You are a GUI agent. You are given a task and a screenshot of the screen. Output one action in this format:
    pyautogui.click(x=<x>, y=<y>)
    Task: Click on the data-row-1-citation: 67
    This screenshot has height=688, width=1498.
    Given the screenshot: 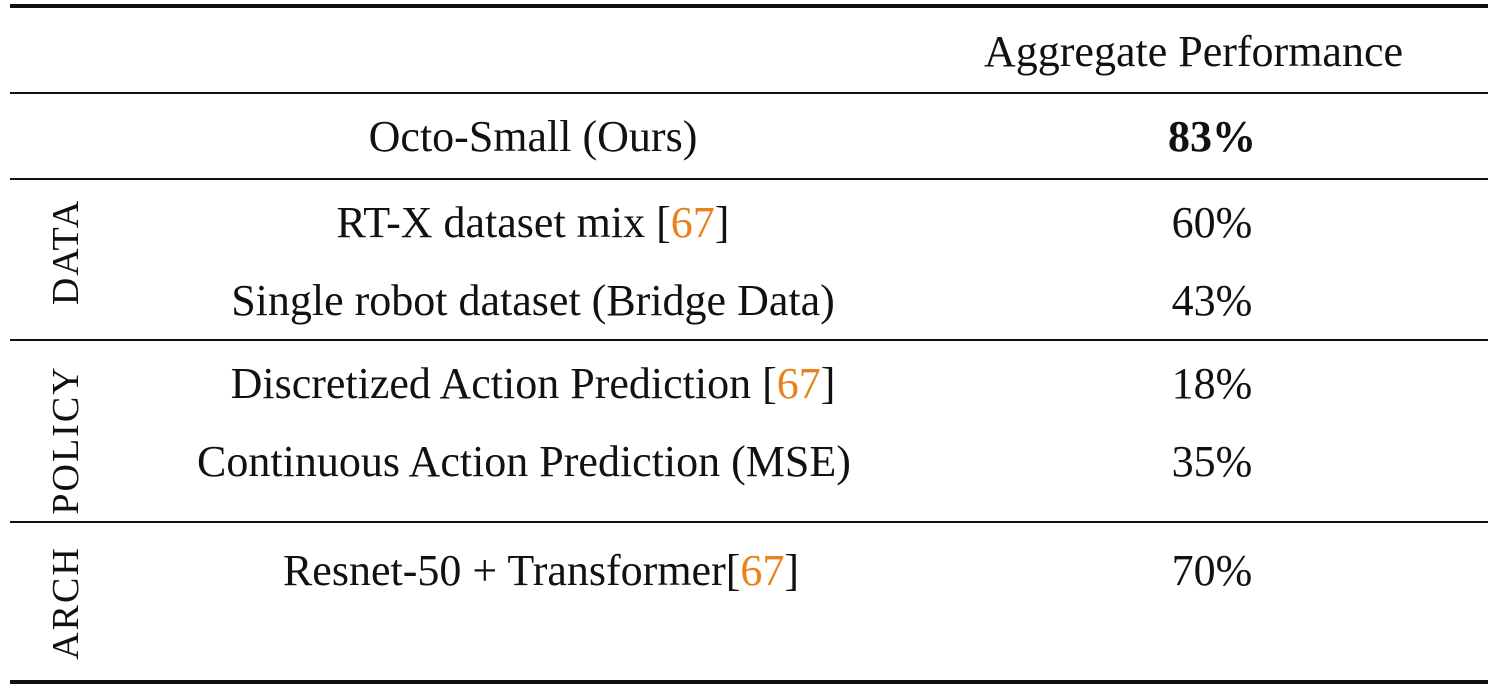 What is the action you would take?
    pyautogui.click(x=692, y=222)
    